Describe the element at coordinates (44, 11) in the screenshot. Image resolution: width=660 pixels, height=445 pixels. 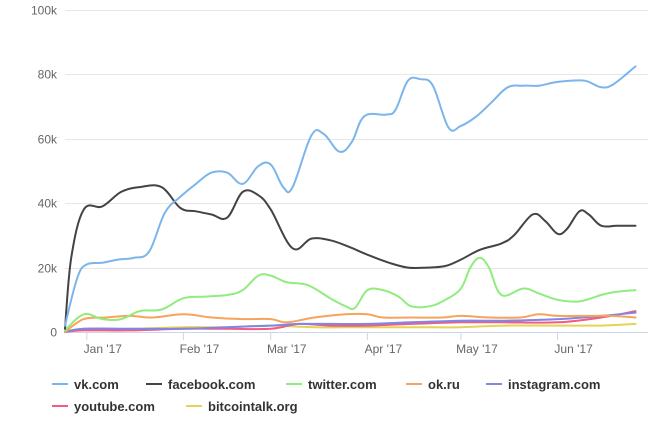
I see `y-tick-label: 100k` at that location.